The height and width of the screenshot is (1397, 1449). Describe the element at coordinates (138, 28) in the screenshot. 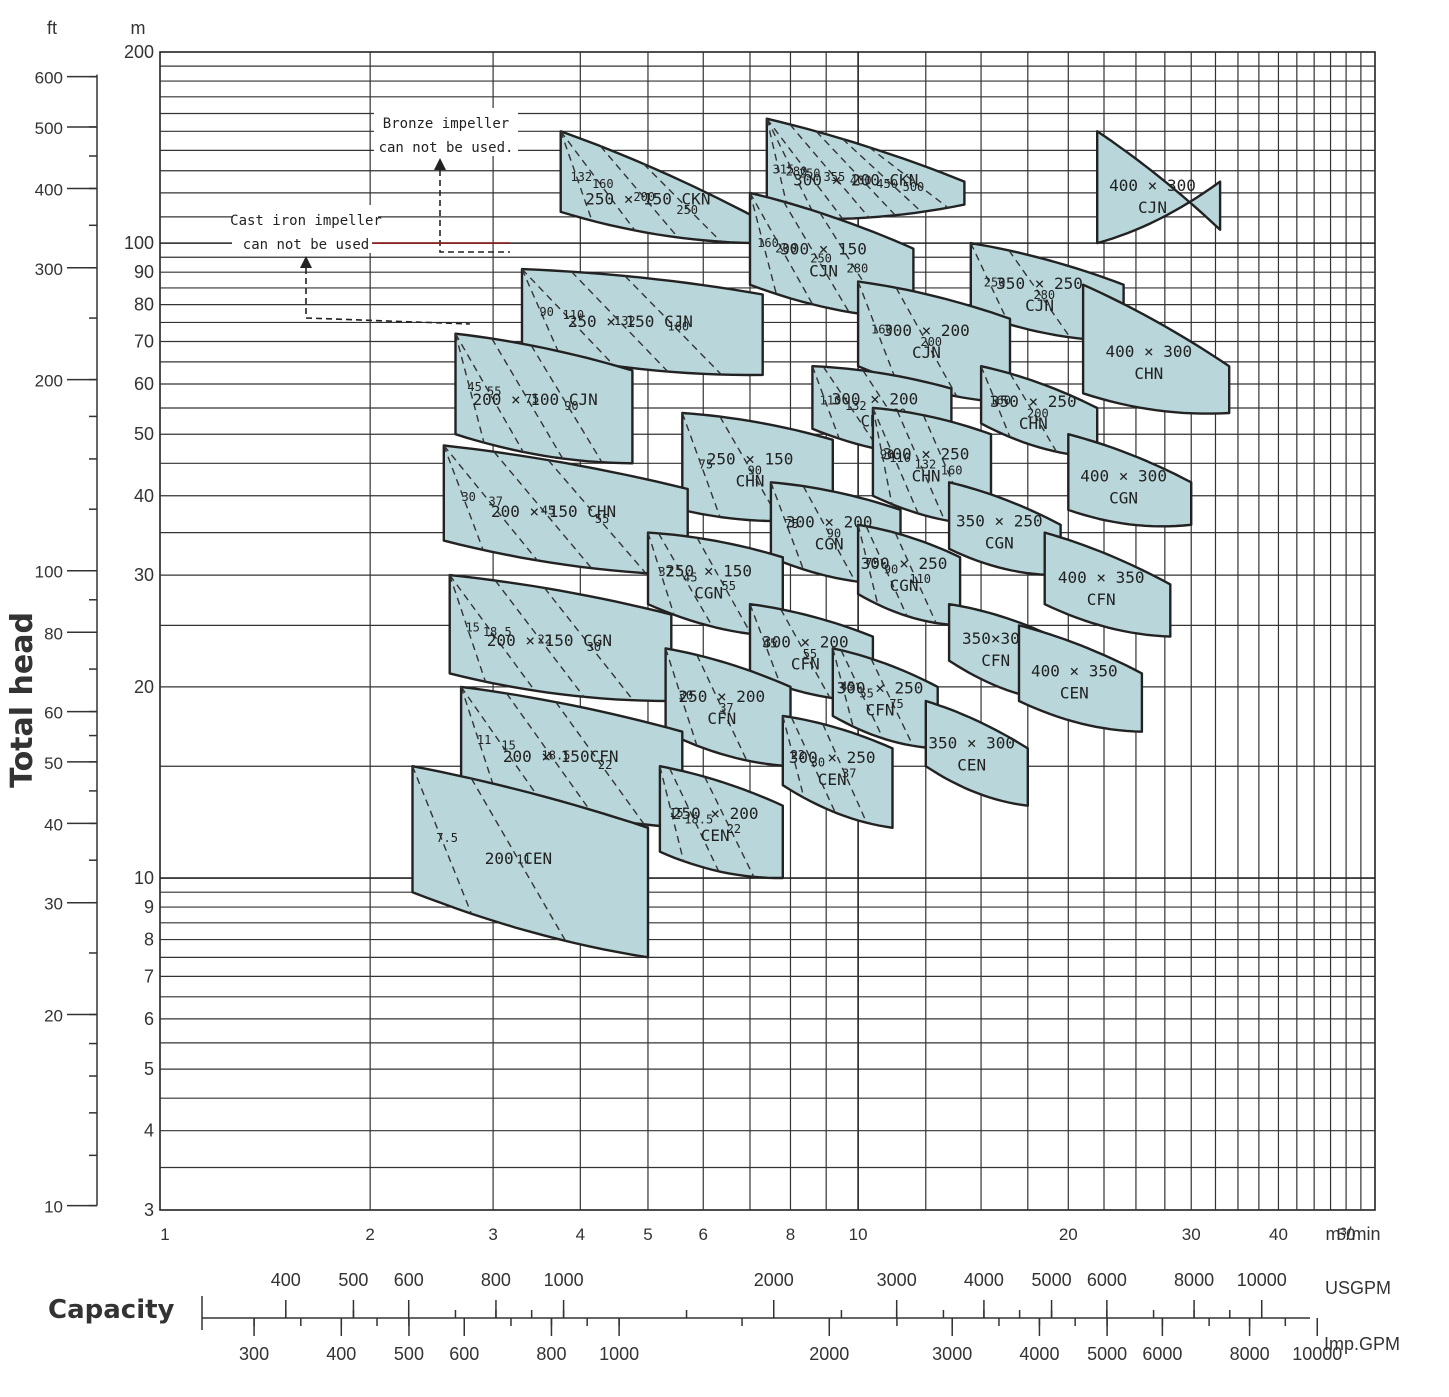

I see `y-unit-m: m` at that location.